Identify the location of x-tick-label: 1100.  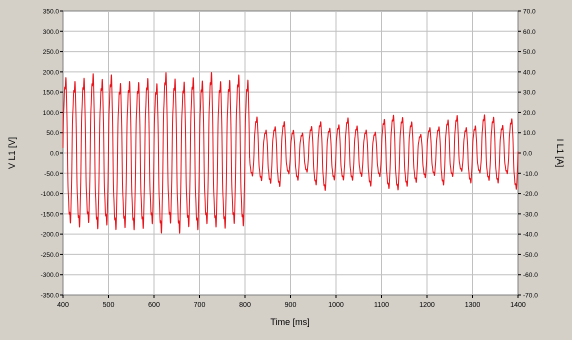
(381, 305).